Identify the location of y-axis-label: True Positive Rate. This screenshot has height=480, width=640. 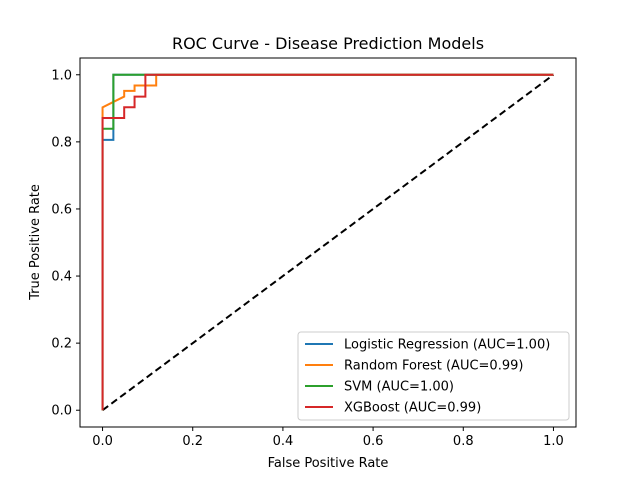
(35, 242).